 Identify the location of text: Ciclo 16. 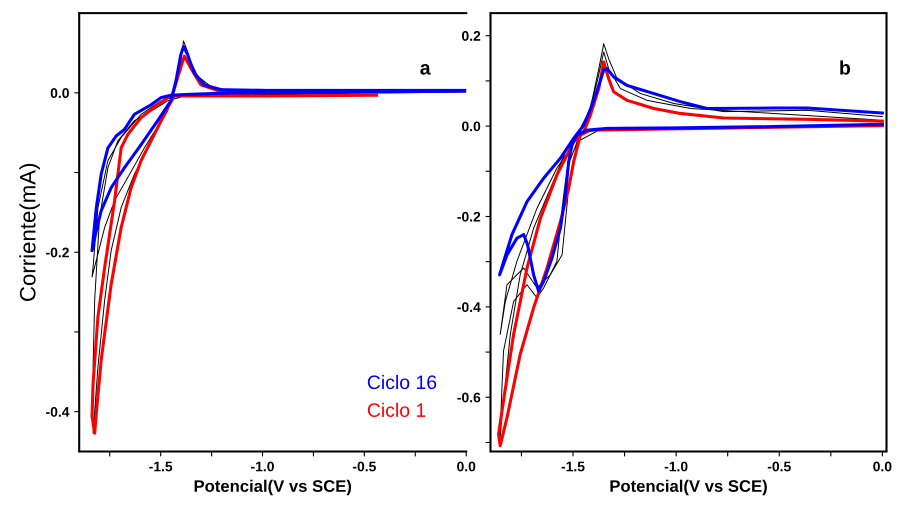
(402, 382).